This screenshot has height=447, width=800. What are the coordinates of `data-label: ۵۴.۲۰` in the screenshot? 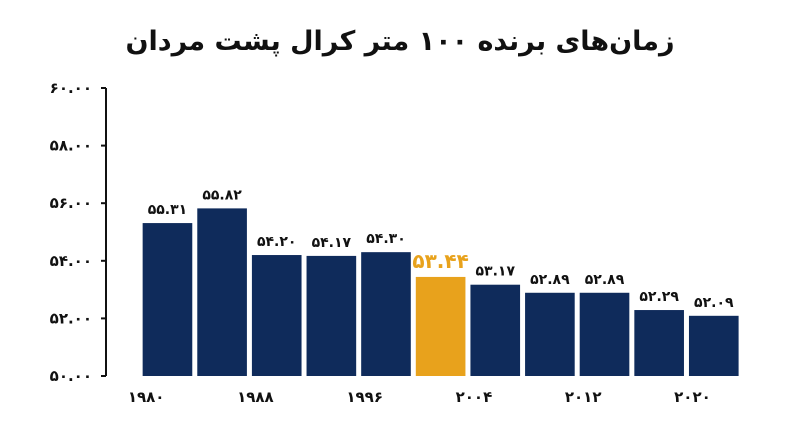 It's located at (277, 242).